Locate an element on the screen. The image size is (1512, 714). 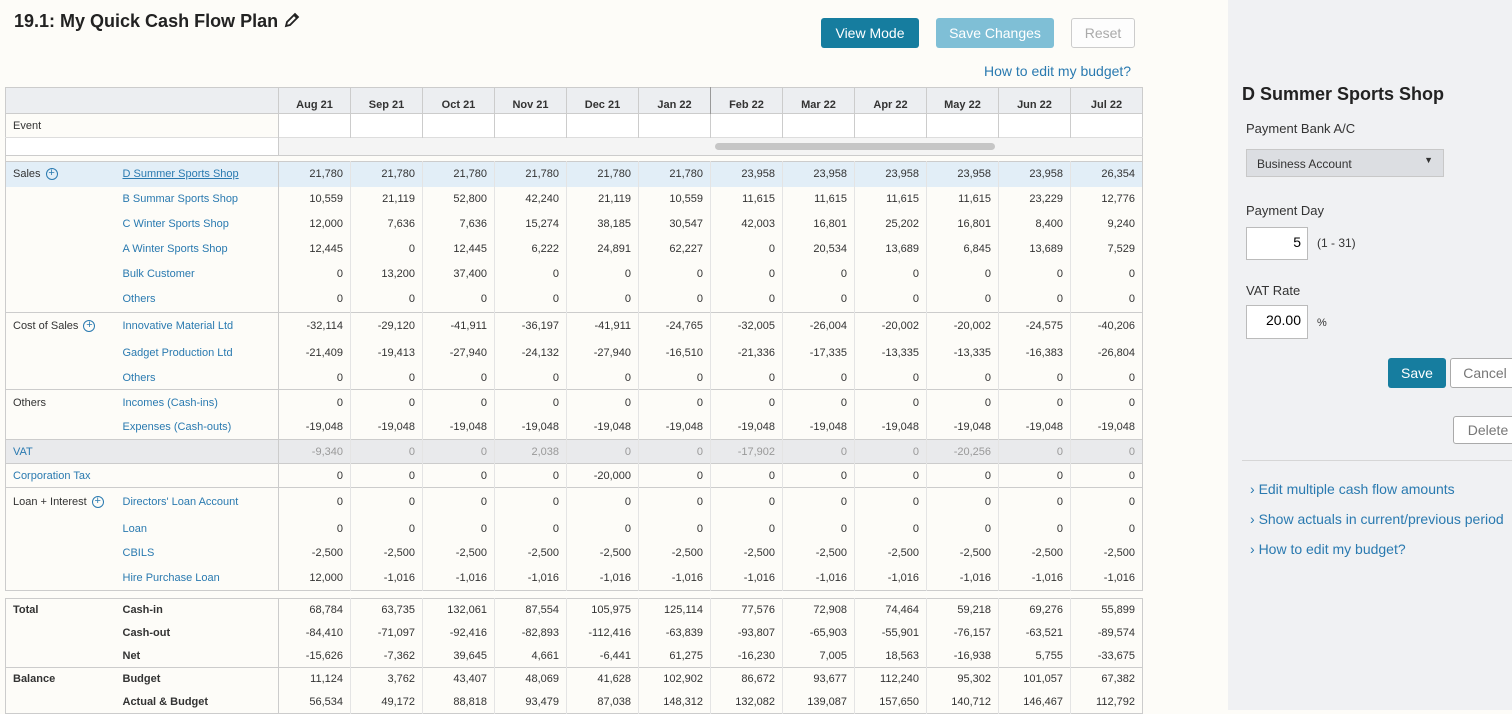
amount-cell: 37,400 is located at coordinates (458, 274).